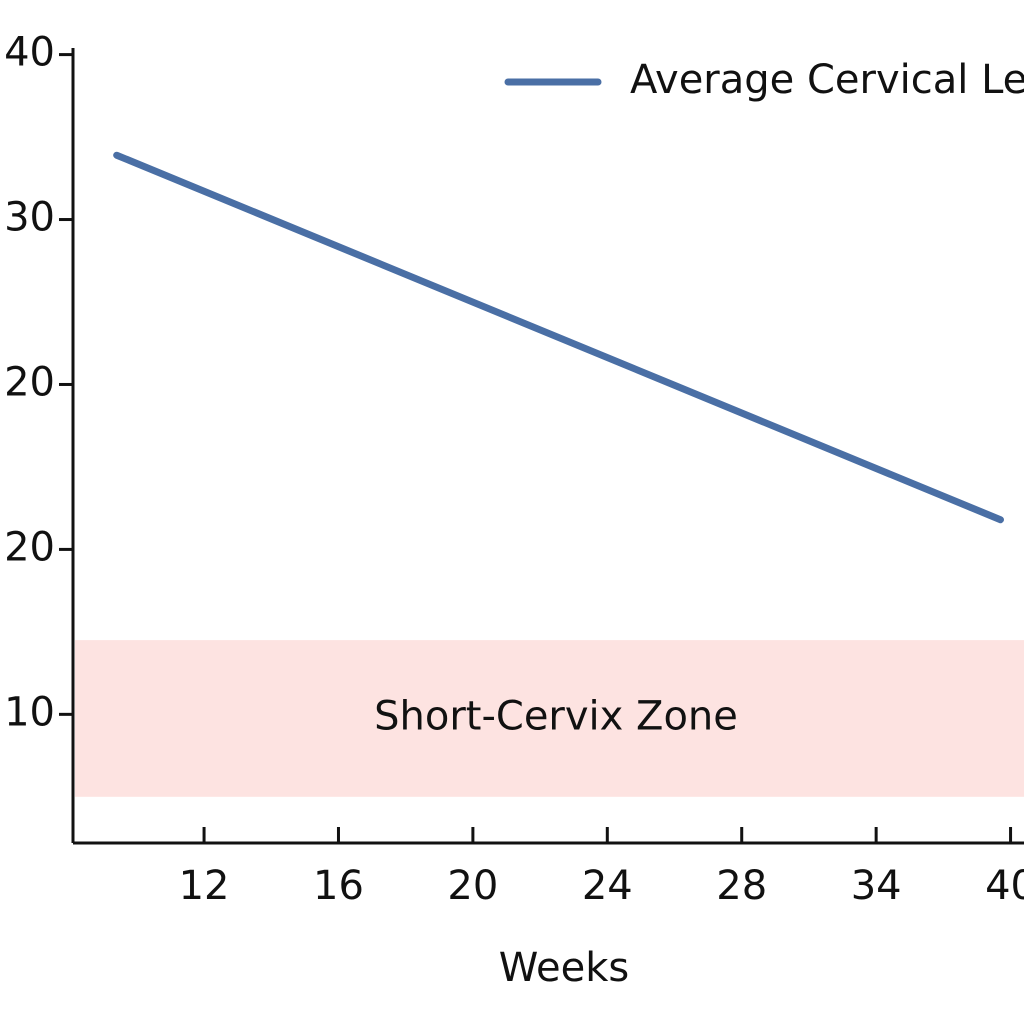 This screenshot has height=1024, width=1024. I want to click on band, so click(549, 718).